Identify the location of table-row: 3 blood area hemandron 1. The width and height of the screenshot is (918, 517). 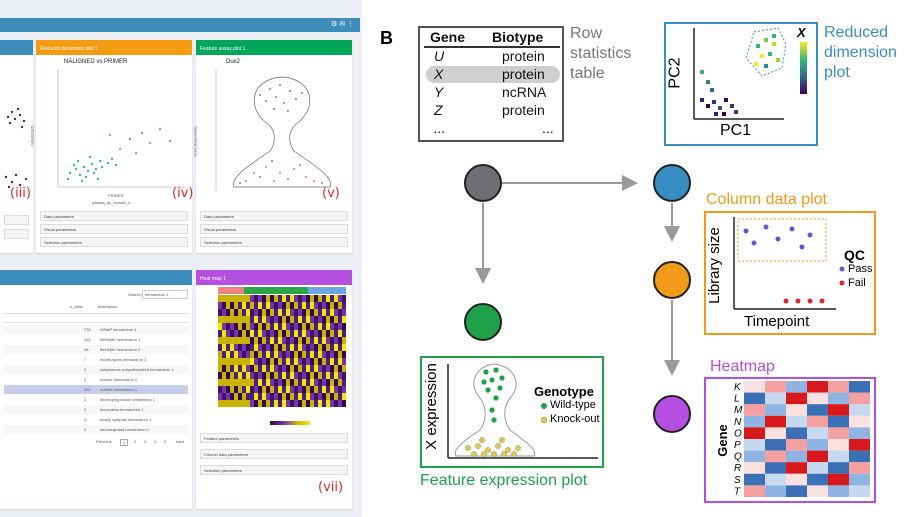
(96, 409).